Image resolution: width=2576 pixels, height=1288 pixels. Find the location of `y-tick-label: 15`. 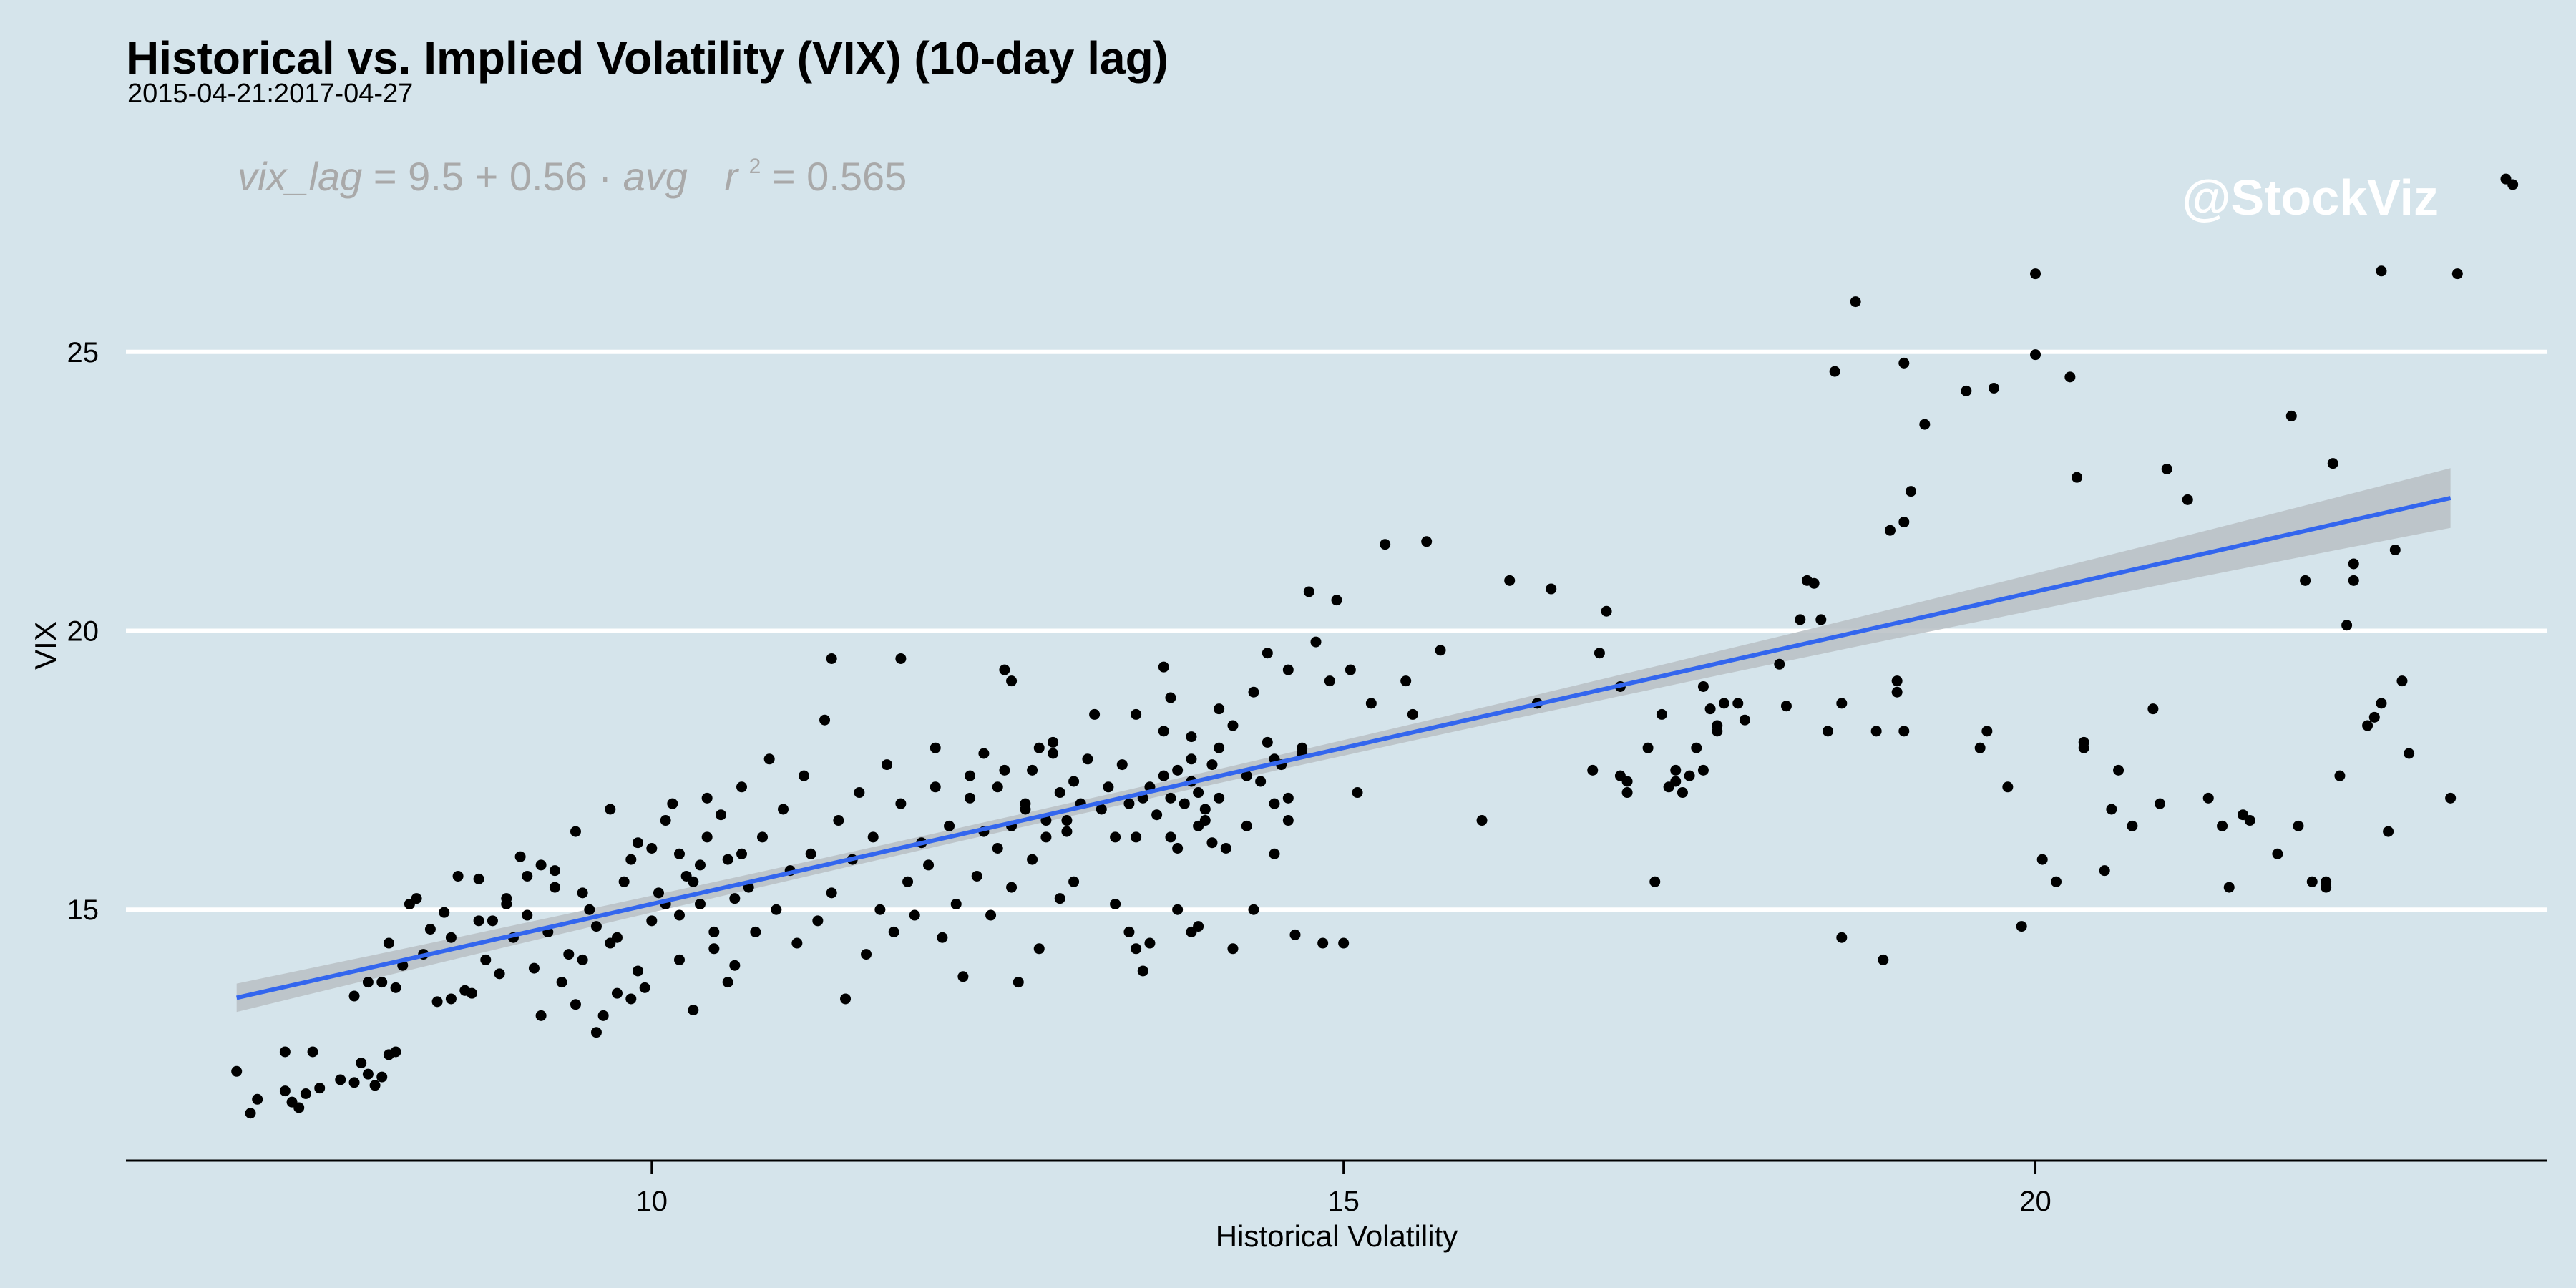

y-tick-label: 15 is located at coordinates (83, 910).